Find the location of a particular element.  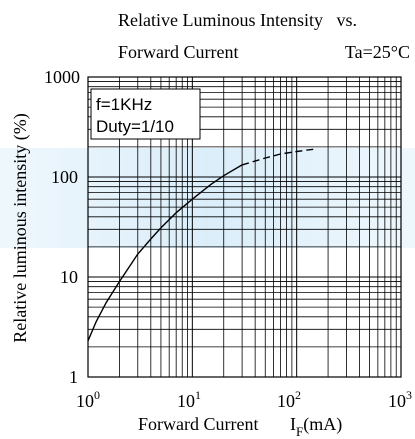

x-tick-label: 10³ is located at coordinates (400, 399).